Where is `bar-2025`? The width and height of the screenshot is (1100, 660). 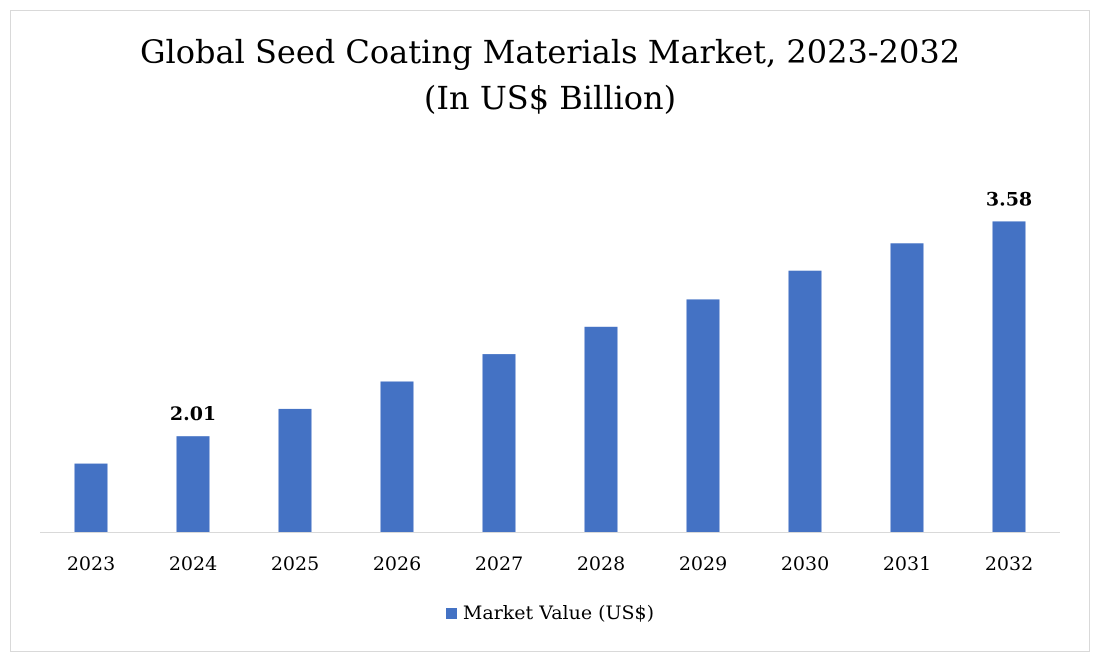 bar-2025 is located at coordinates (295, 470).